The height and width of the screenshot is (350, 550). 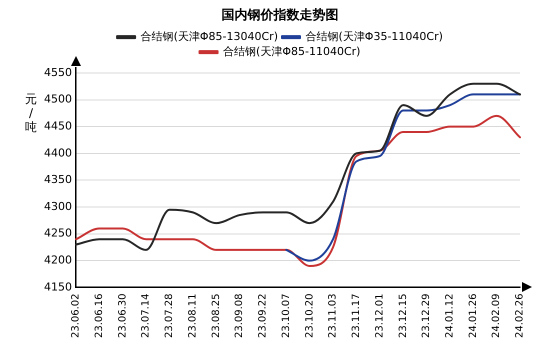 I want to click on y-tick-label: 4450, so click(x=58, y=125).